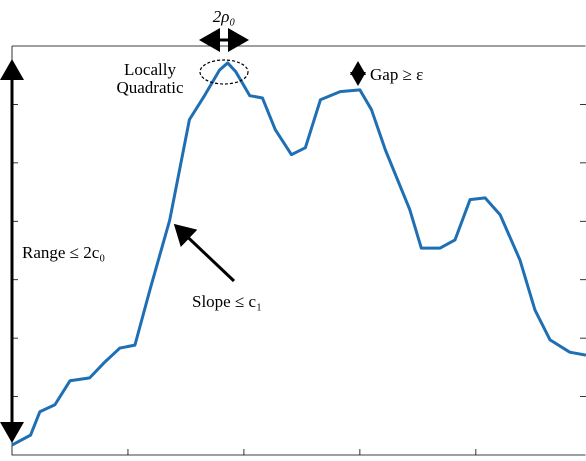  I want to click on slope-arrow, so click(204, 253).